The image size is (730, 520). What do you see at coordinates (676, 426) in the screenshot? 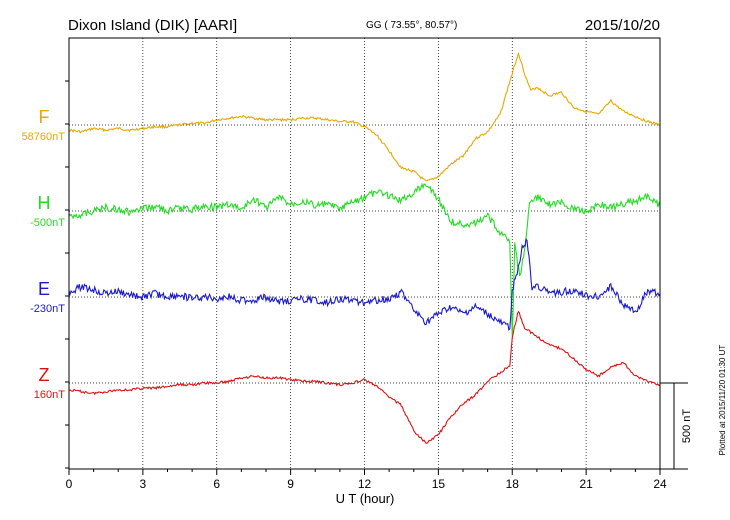
I see `scale-bar: 500 nT` at bounding box center [676, 426].